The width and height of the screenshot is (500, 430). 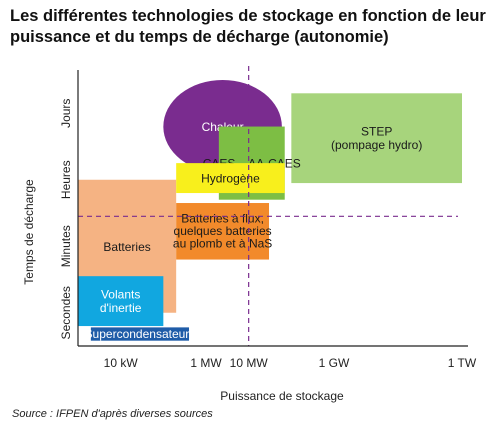 I want to click on source-note: Source : IFPEN d'après diverses sources, so click(x=112, y=414).